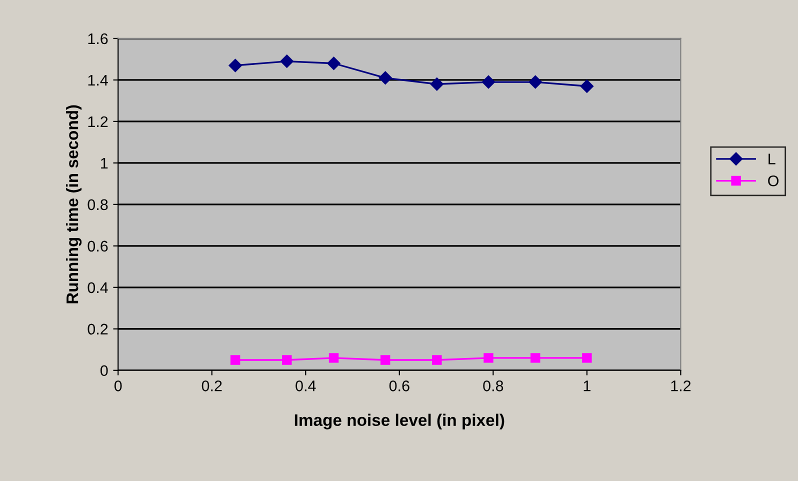  I want to click on y-tick-label: 1.4, so click(98, 80).